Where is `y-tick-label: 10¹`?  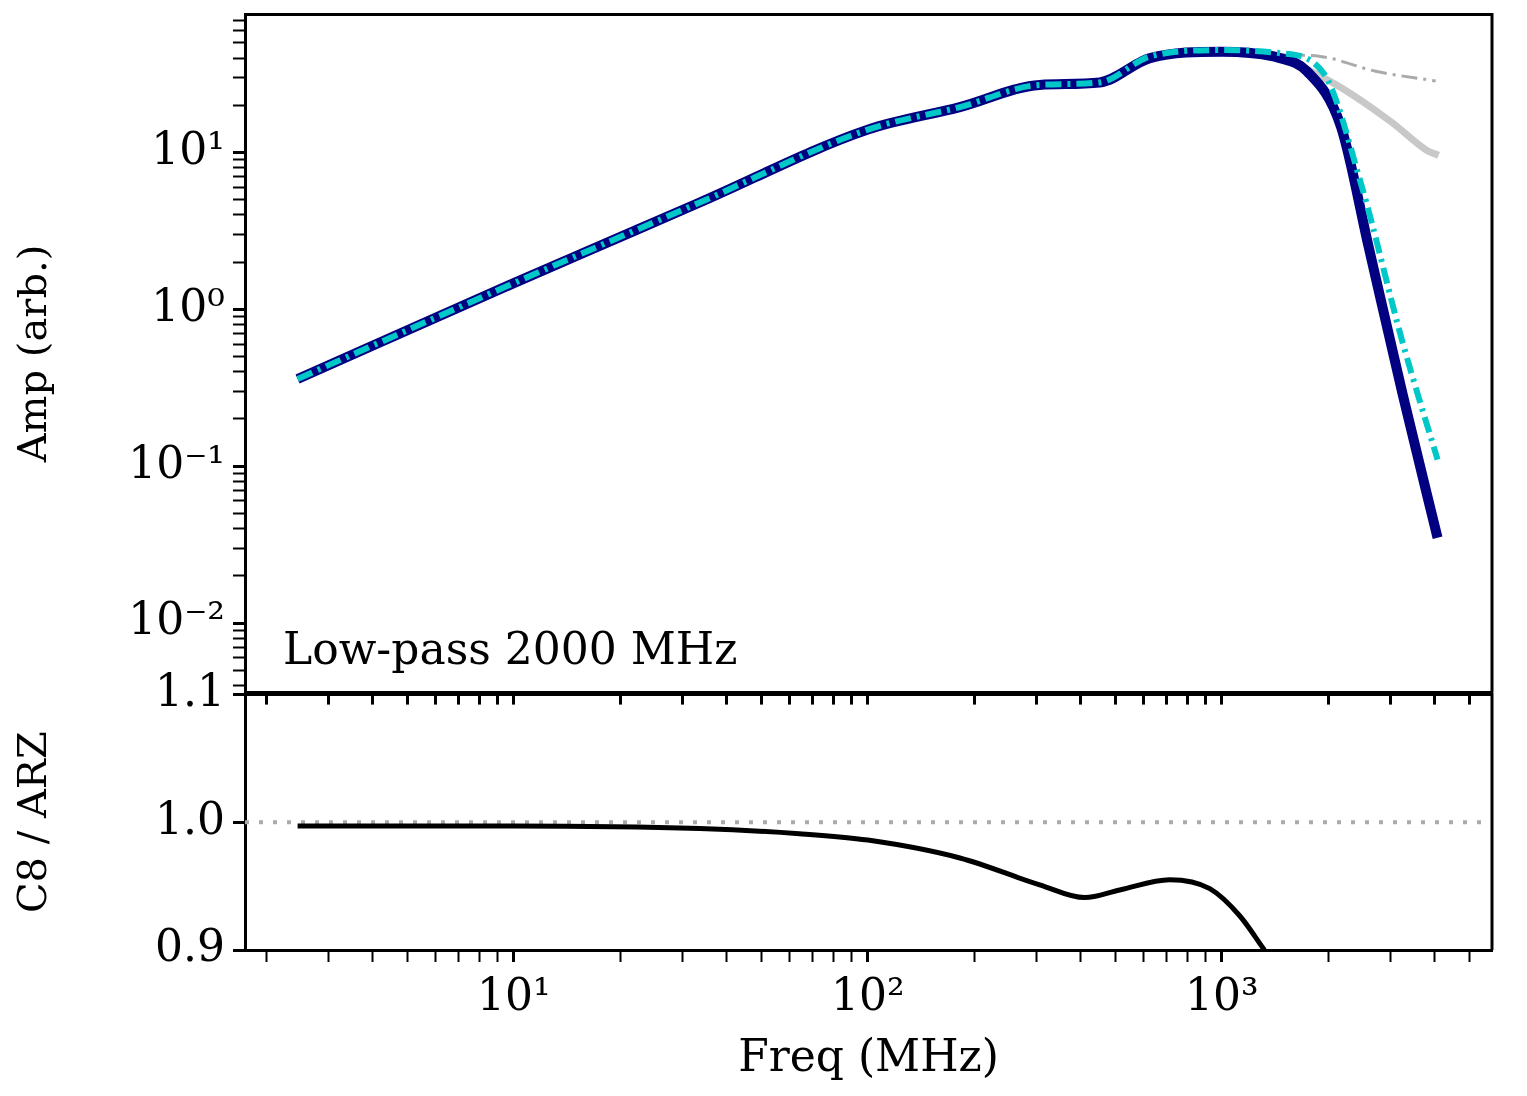
y-tick-label: 10¹ is located at coordinates (188, 148).